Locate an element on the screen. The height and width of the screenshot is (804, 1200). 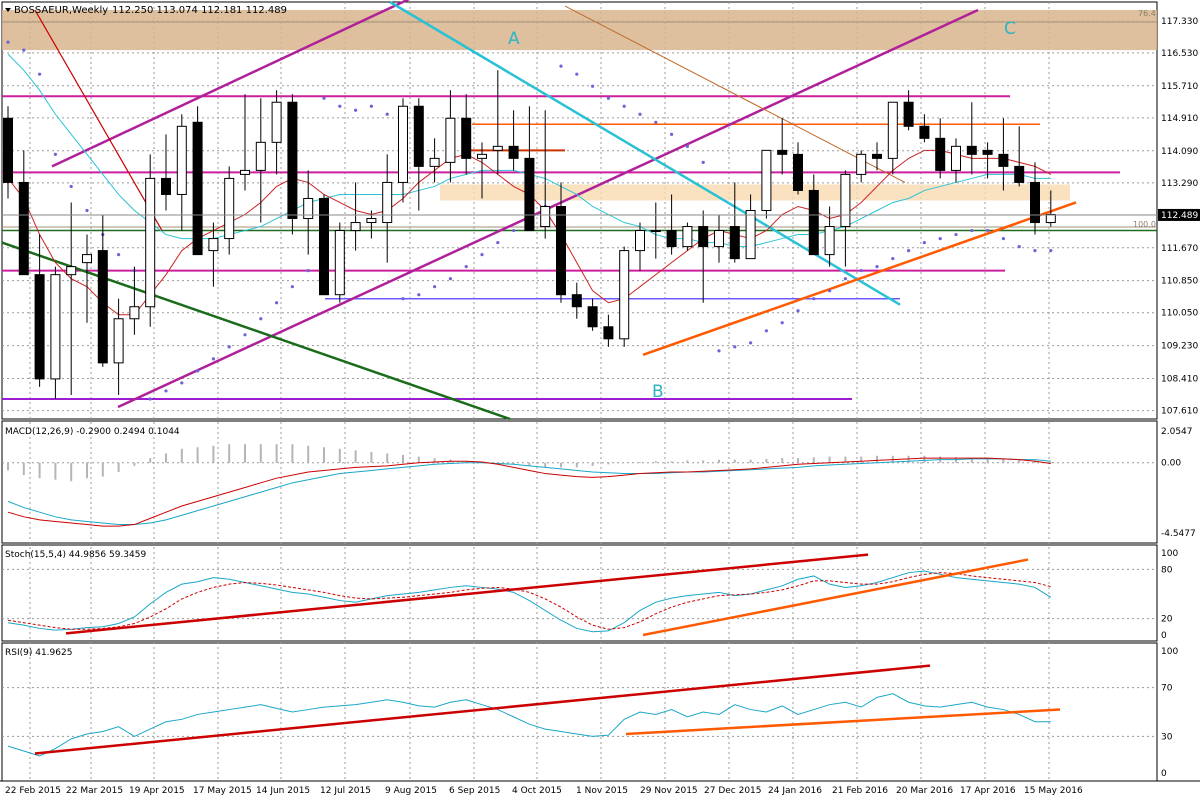
annotation-c: C is located at coordinates (1010, 29).